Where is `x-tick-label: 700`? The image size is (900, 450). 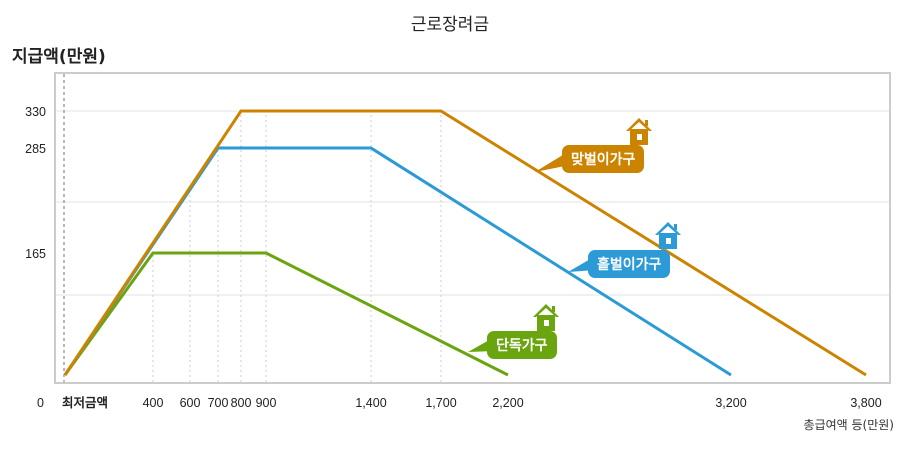 x-tick-label: 700 is located at coordinates (218, 403).